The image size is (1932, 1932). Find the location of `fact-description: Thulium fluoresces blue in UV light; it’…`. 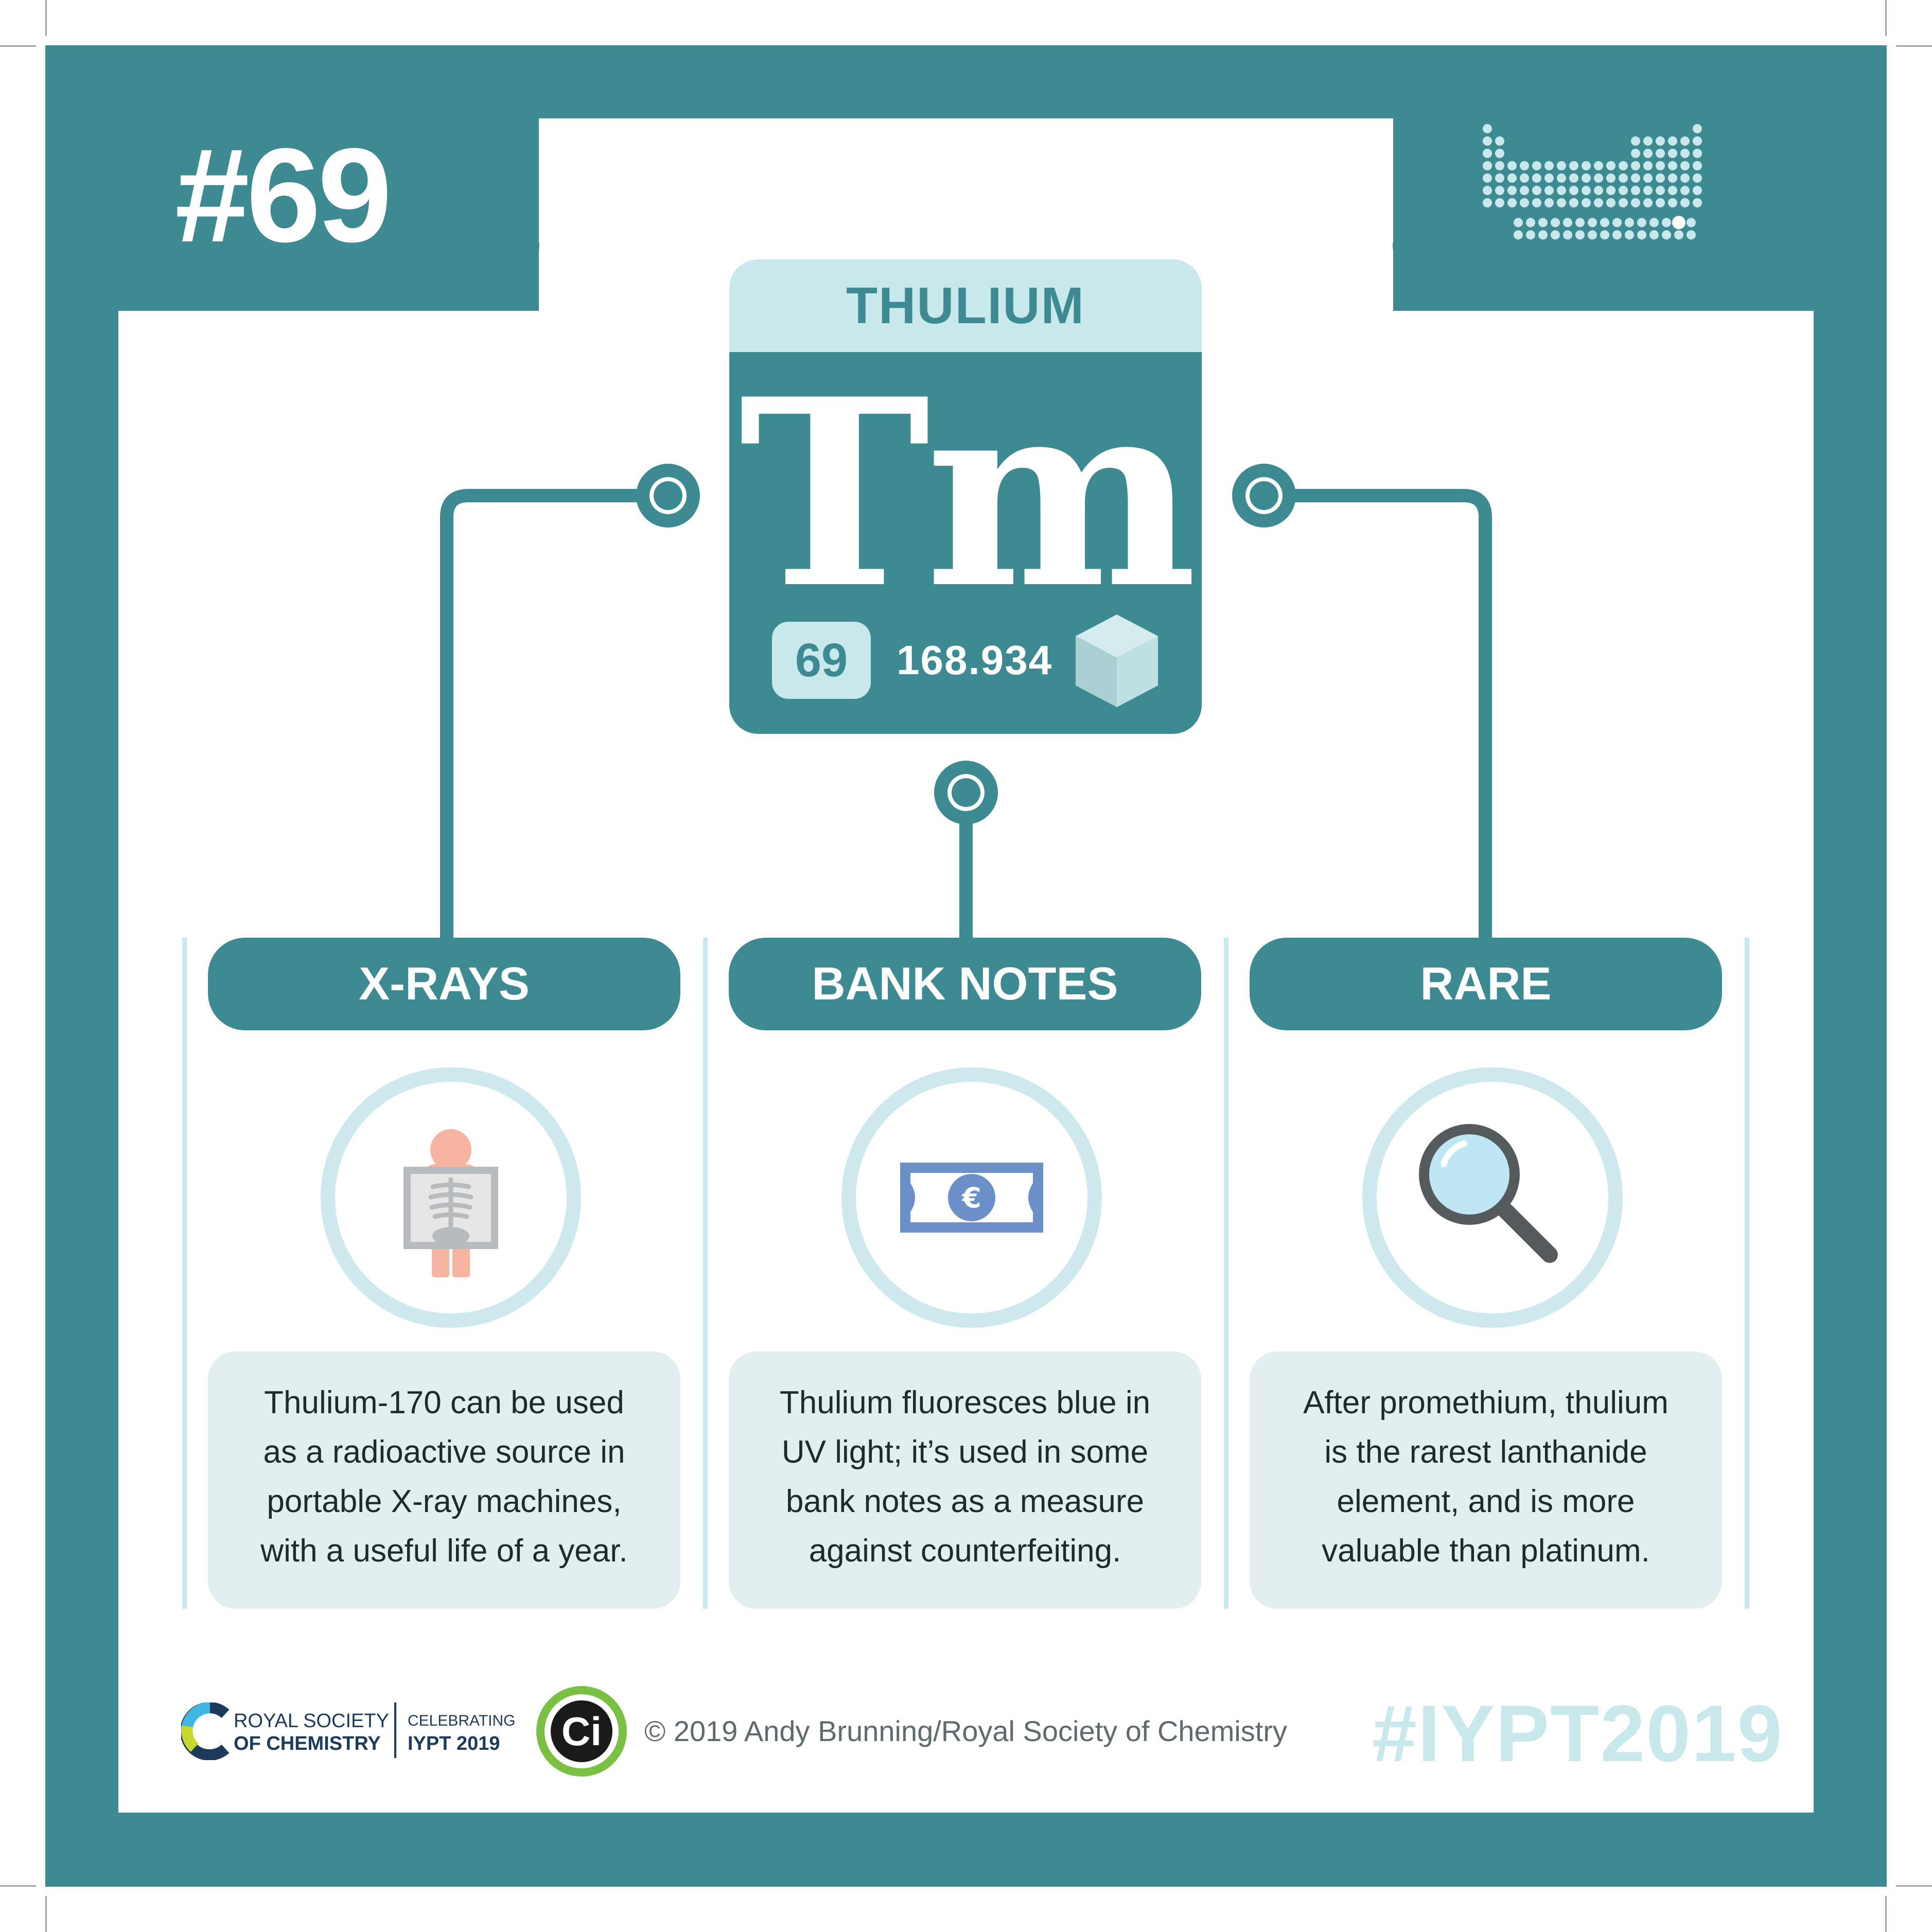

fact-description: Thulium fluoresces blue in UV light; it’… is located at coordinates (965, 1480).